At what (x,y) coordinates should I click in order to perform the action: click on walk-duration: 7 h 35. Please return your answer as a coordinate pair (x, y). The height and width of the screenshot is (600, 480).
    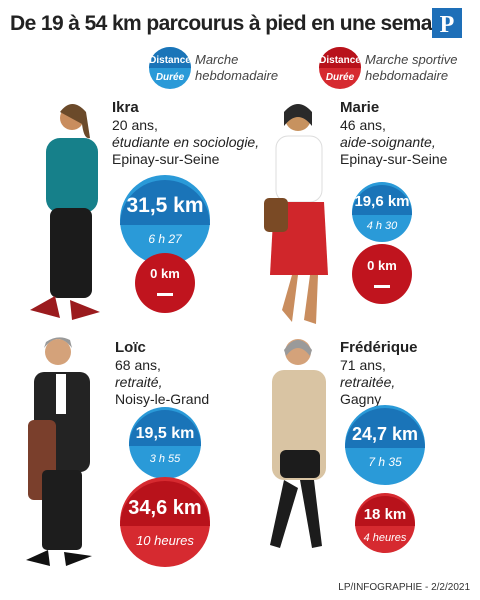
    Looking at the image, I should click on (385, 462).